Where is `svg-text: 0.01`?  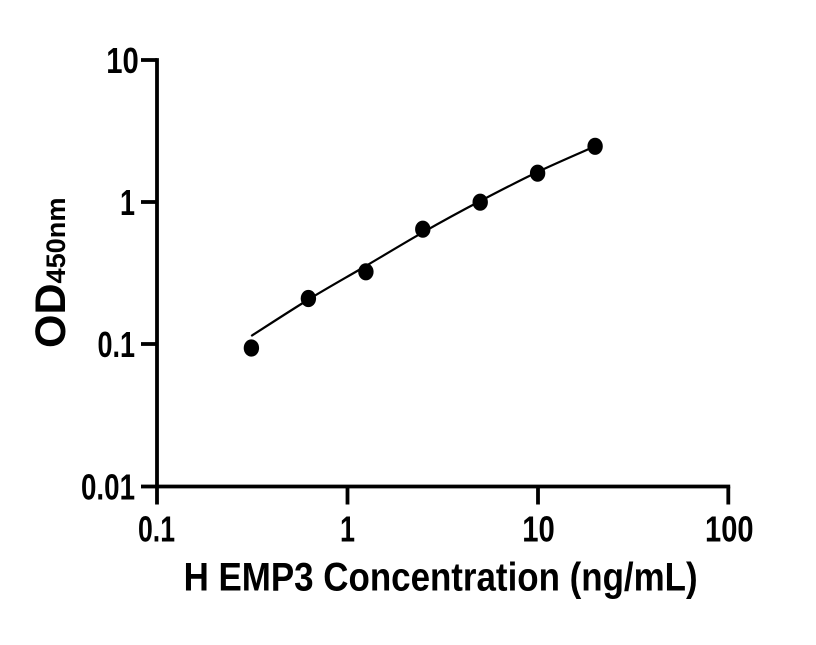
svg-text: 0.01 is located at coordinates (108, 486).